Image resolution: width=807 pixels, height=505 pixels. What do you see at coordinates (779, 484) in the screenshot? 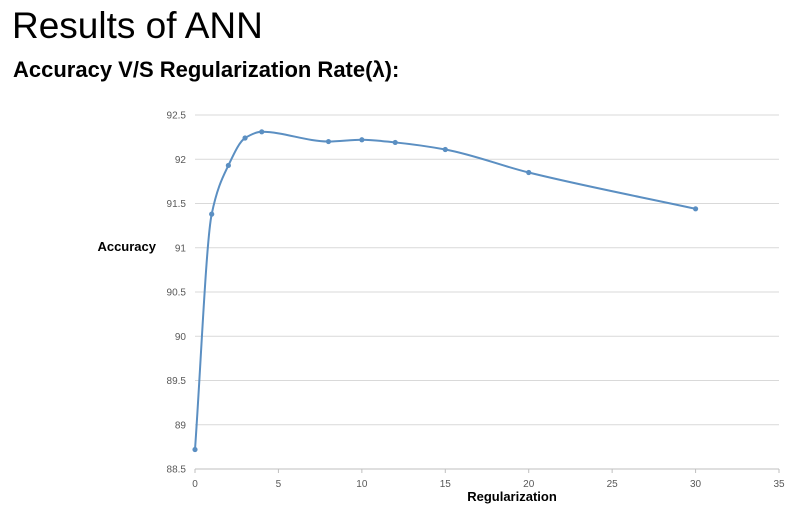
I see `x-tick-label: 35` at bounding box center [779, 484].